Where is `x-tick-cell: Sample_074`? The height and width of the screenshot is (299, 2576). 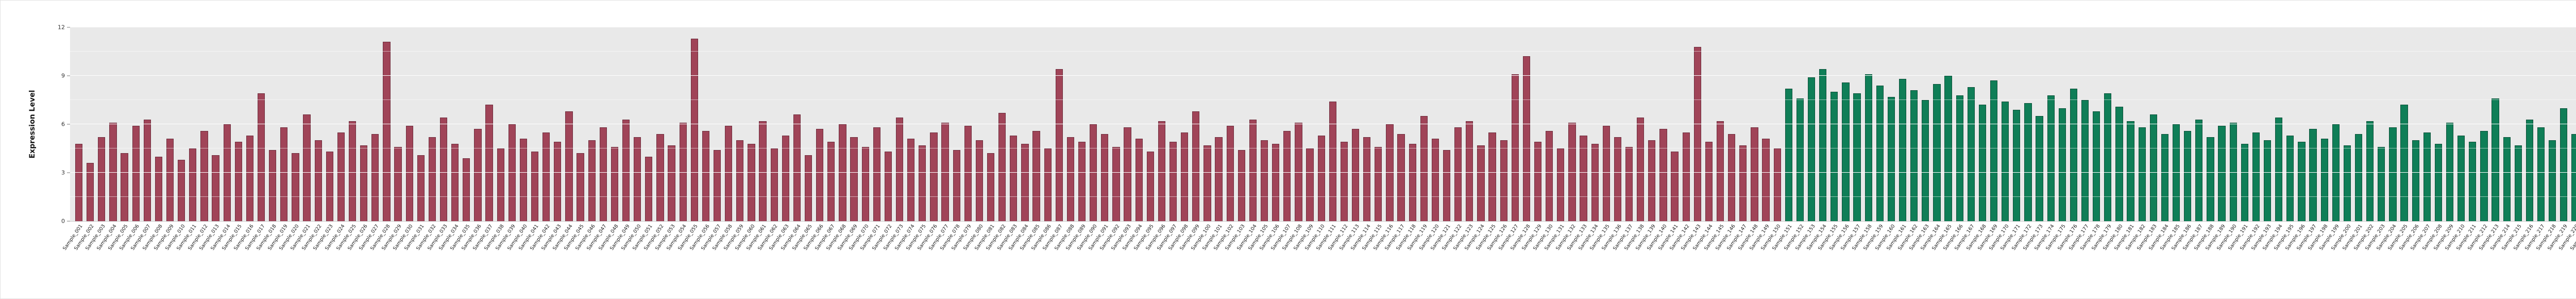
x-tick-cell: Sample_074 is located at coordinates (905, 256).